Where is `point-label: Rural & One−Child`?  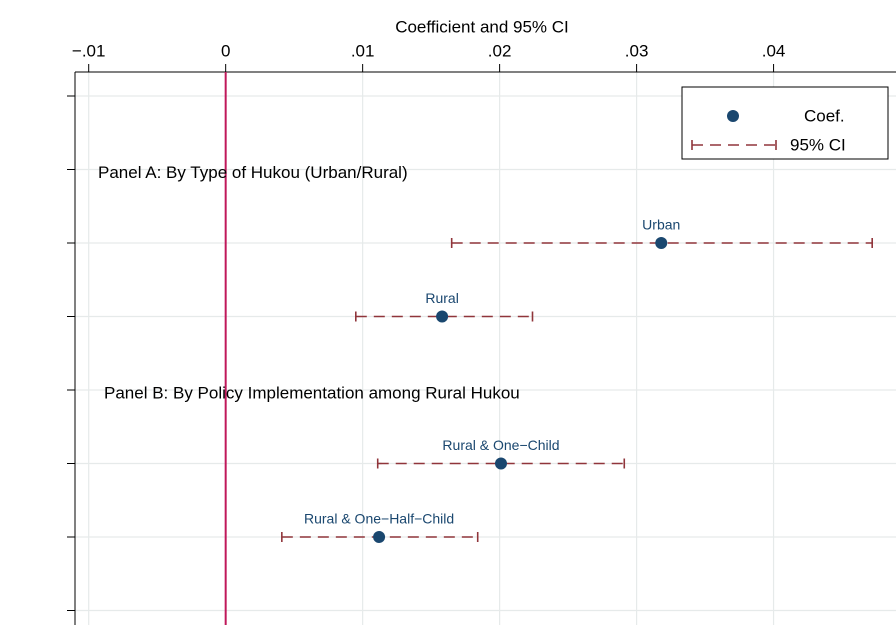 point-label: Rural & One−Child is located at coordinates (500, 445).